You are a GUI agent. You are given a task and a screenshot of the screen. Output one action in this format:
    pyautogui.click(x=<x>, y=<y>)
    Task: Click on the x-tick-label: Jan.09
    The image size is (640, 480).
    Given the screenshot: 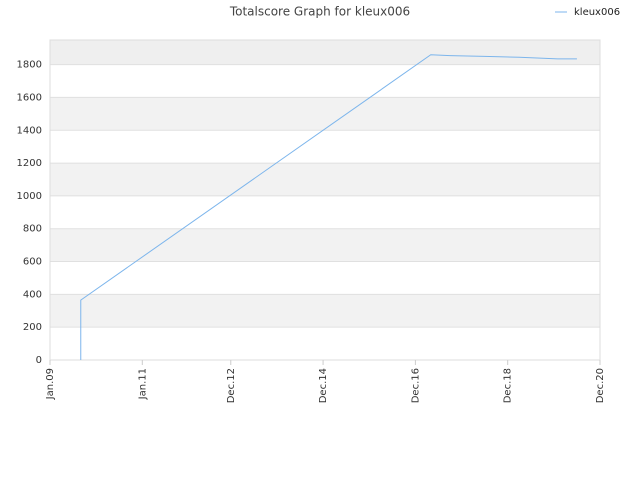 What is the action you would take?
    pyautogui.click(x=50, y=384)
    